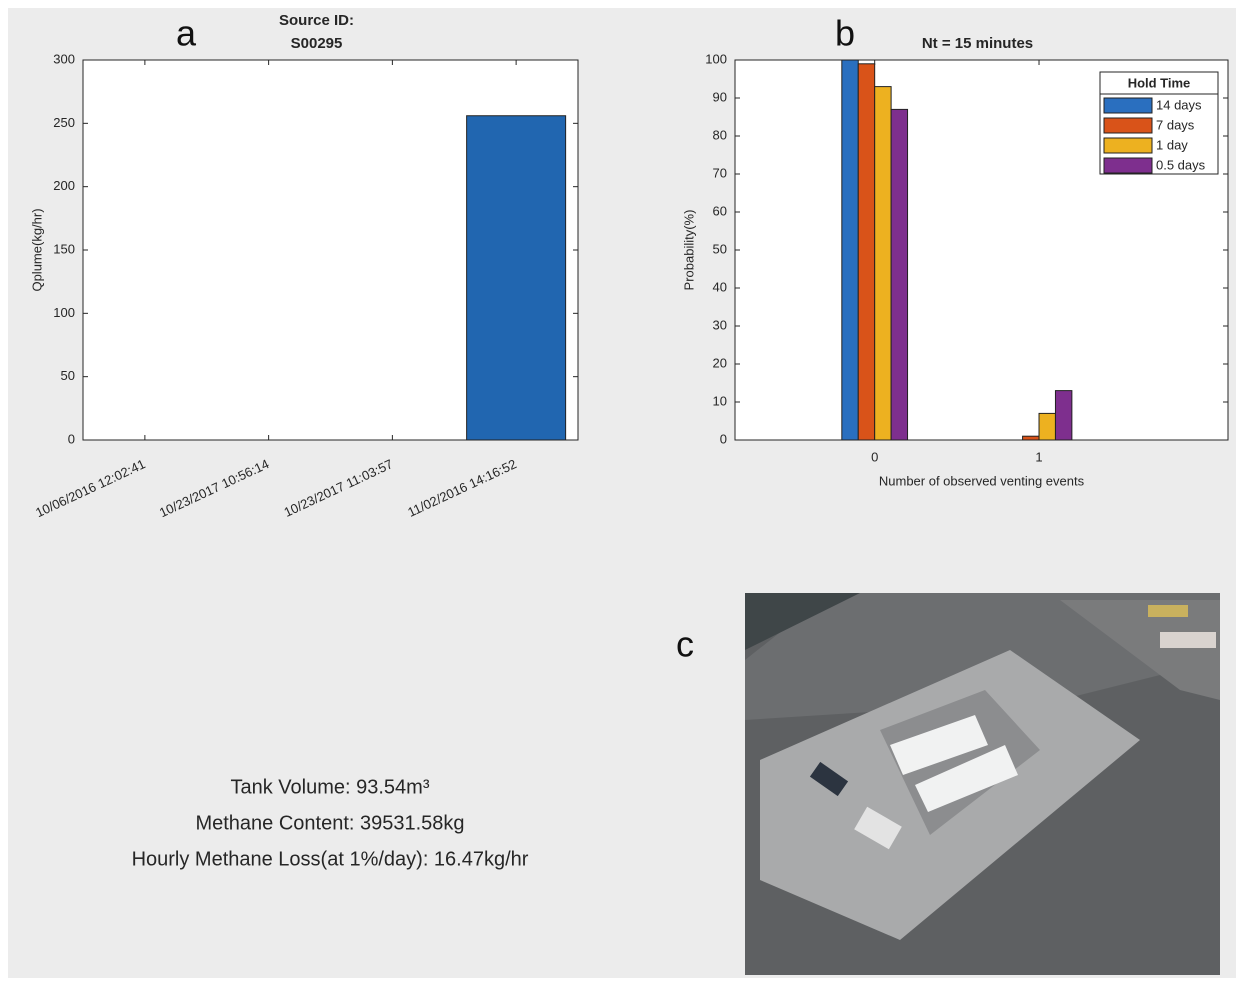 Image resolution: width=1244 pixels, height=988 pixels. What do you see at coordinates (1159, 82) in the screenshot?
I see `legend-title: Hold Time` at bounding box center [1159, 82].